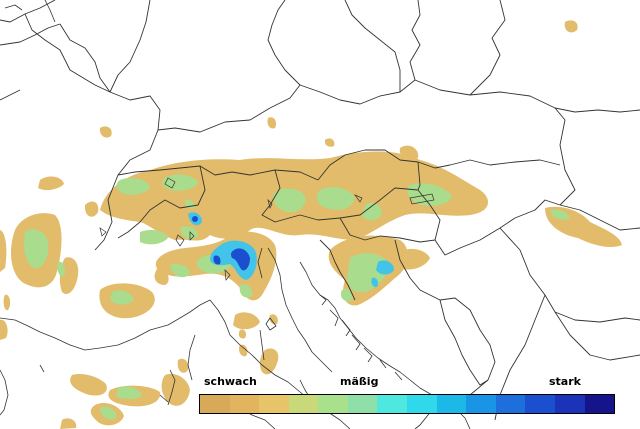  Describe the element at coordinates (230, 381) in the screenshot. I see `legend-label-weak: schwach` at that location.